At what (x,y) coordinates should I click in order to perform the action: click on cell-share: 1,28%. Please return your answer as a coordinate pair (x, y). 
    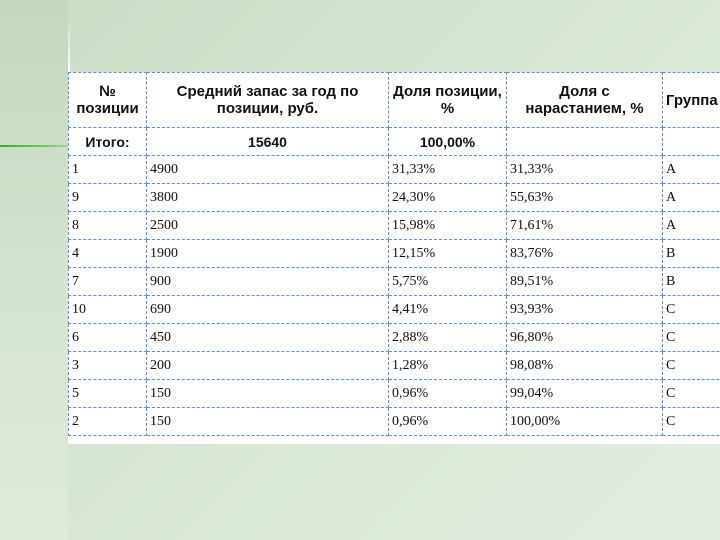
    Looking at the image, I should click on (447, 365).